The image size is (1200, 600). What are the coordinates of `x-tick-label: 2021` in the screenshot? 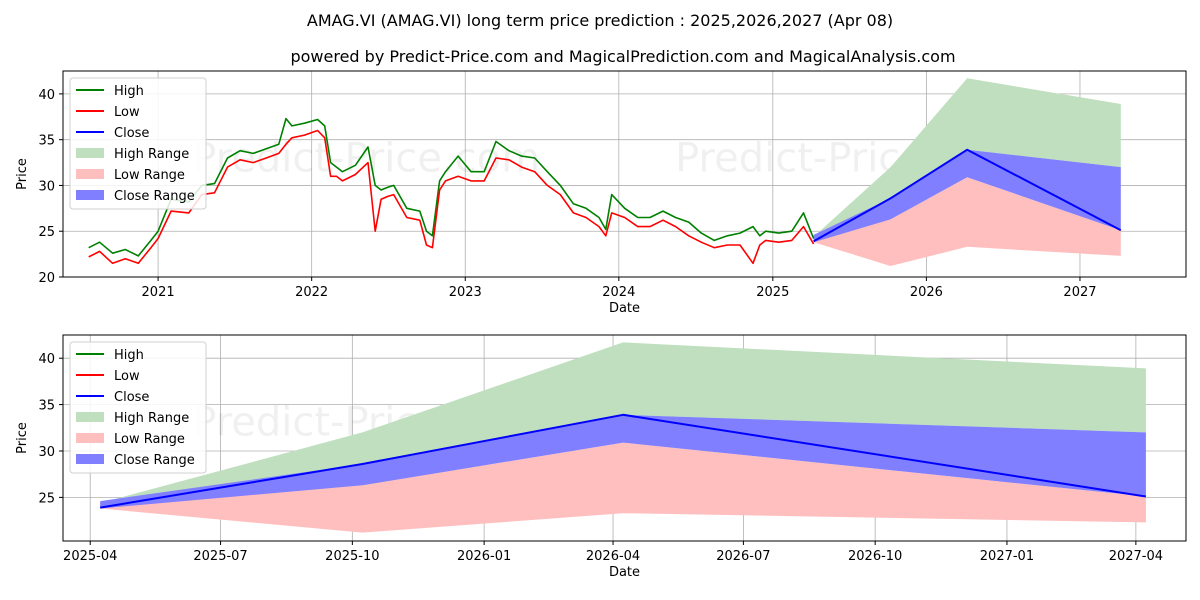 It's located at (158, 292).